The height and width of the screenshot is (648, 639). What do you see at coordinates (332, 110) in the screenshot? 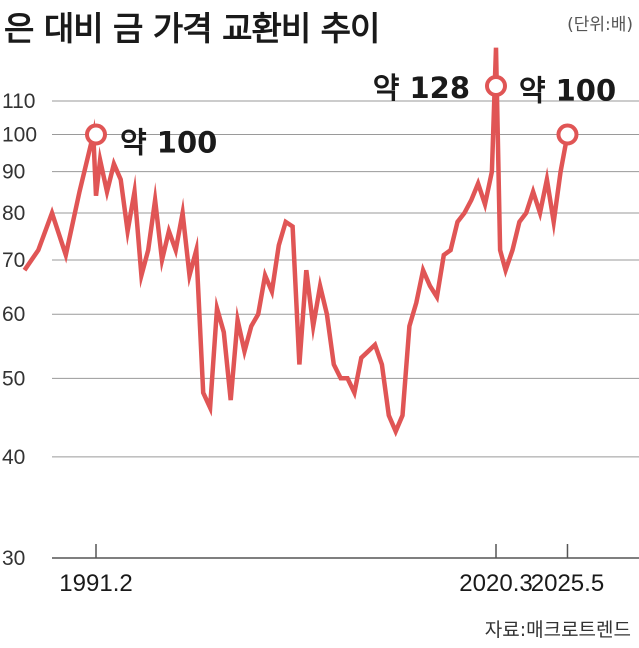
I see `peak-markers` at bounding box center [332, 110].